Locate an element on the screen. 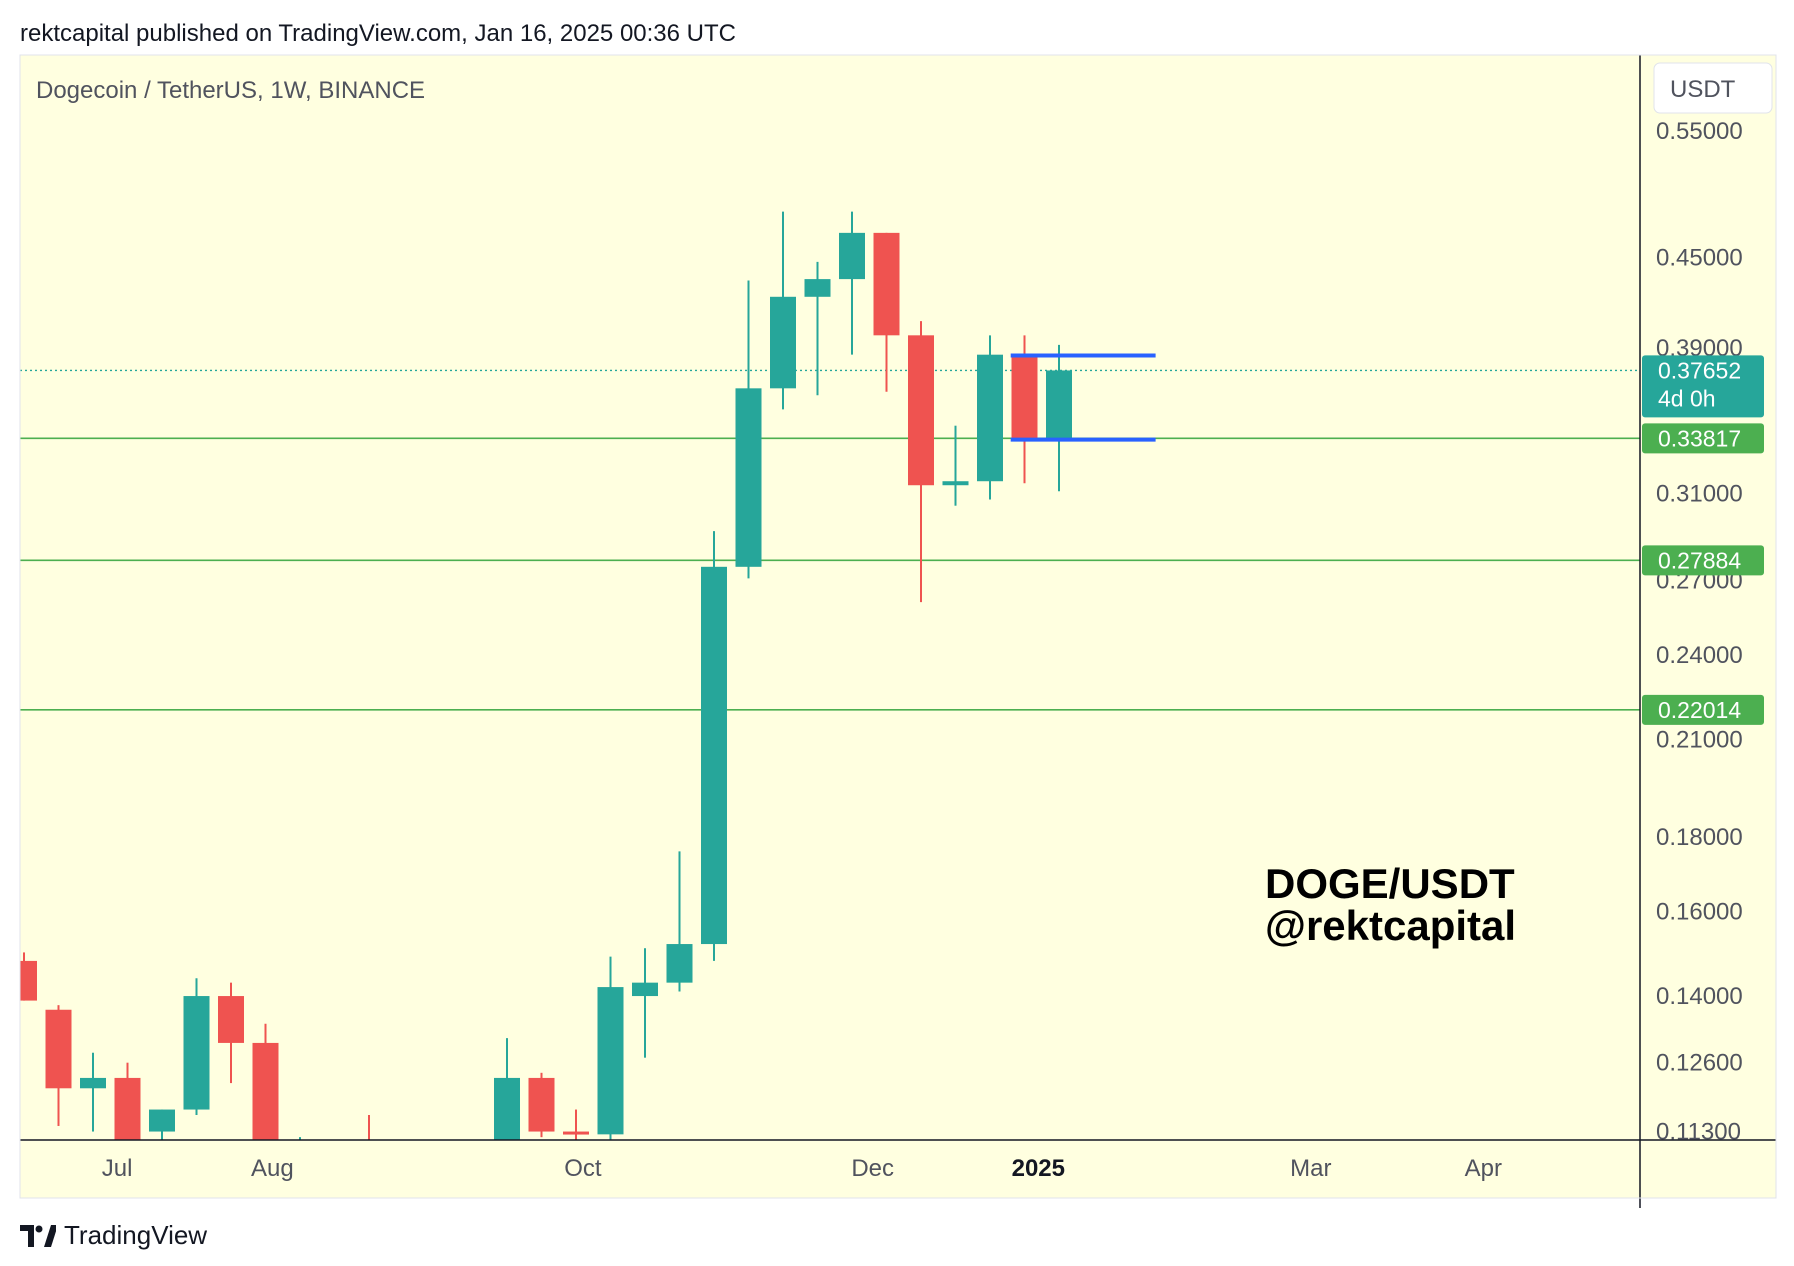  annotation-text: @rektcapital is located at coordinates (1390, 925).